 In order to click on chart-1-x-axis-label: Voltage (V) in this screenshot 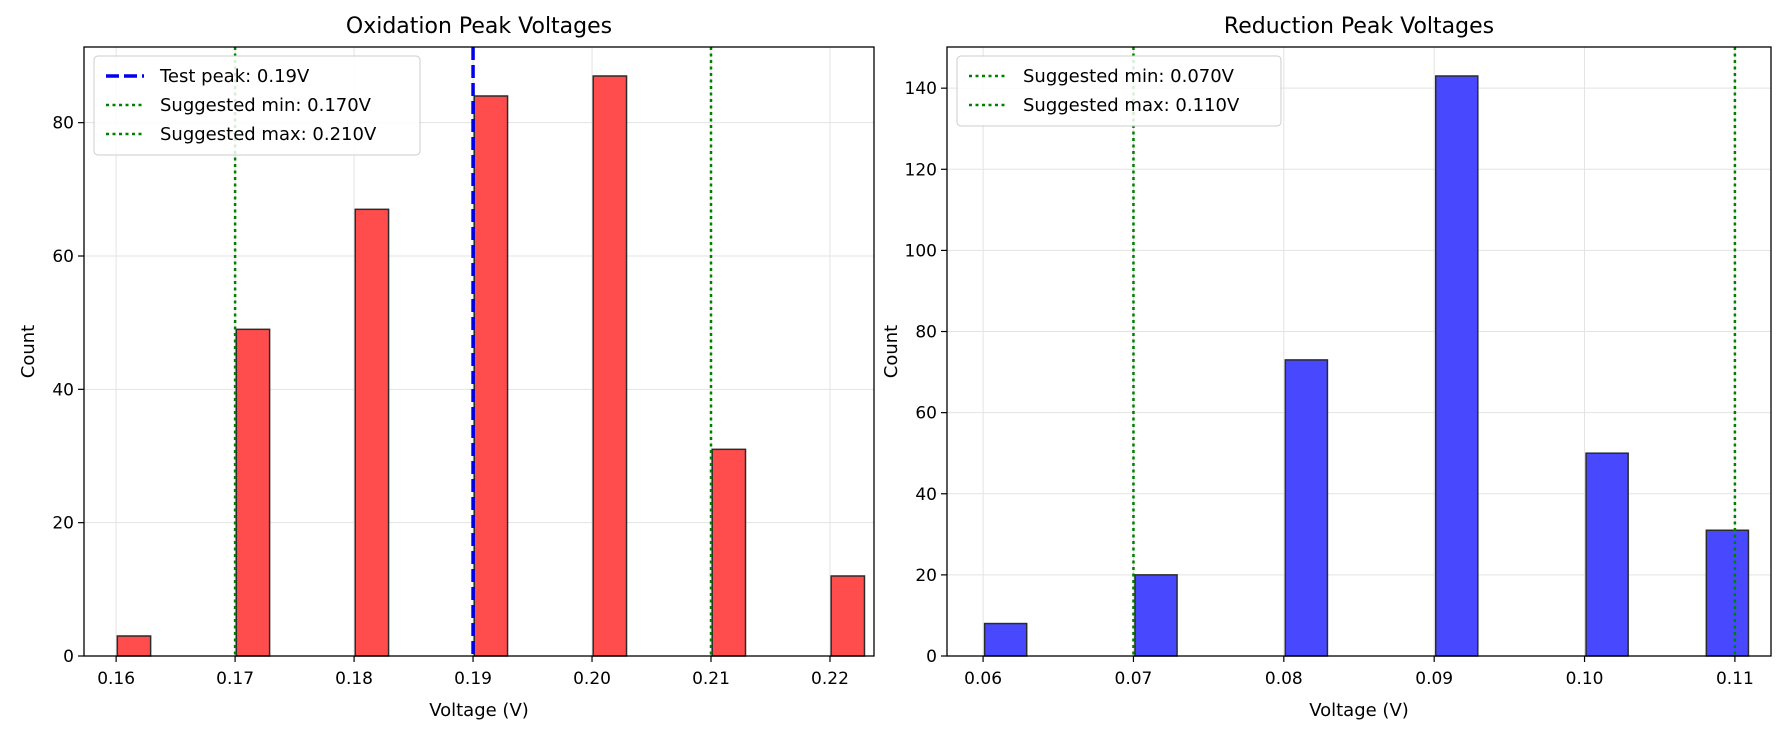, I will do `click(479, 710)`.